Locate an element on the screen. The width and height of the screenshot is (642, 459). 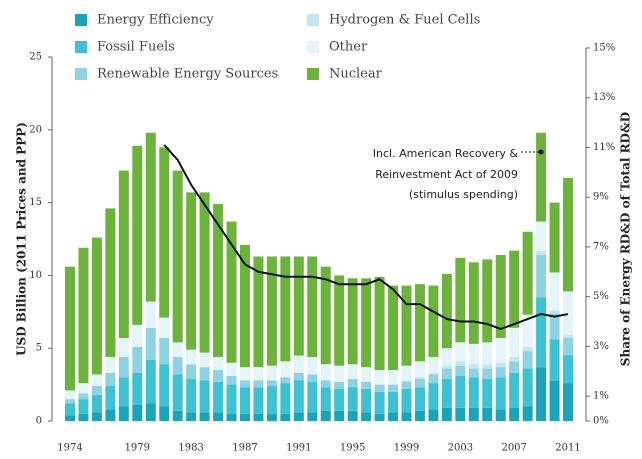
annotation: (stimulus spending) is located at coordinates (463, 194).